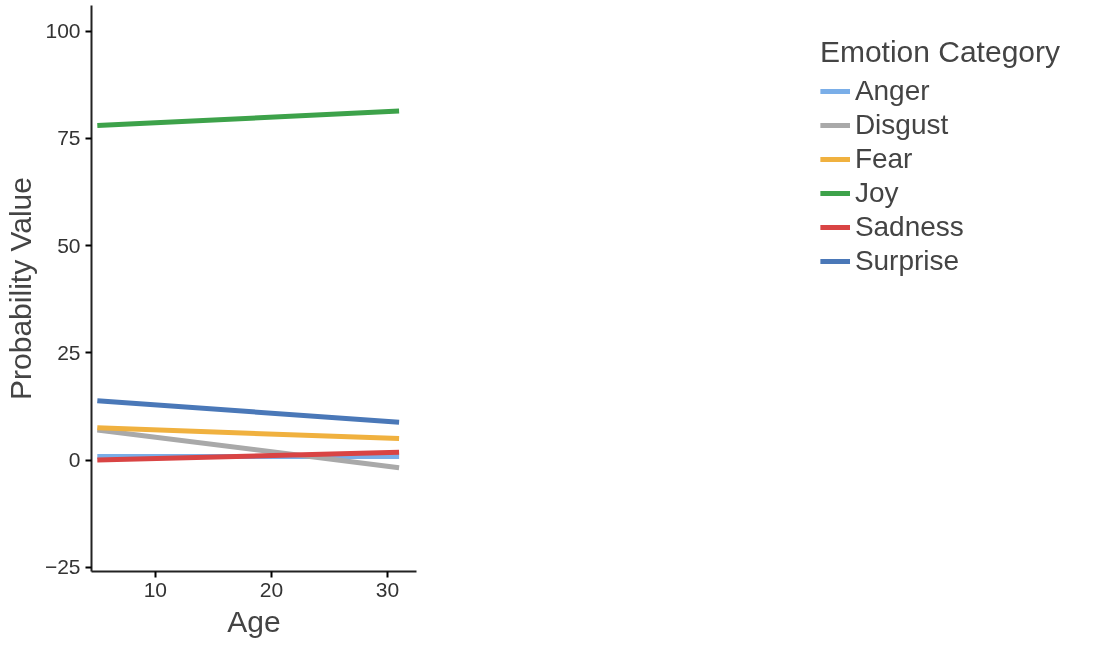  Describe the element at coordinates (69, 352) in the screenshot. I see `y-tick-label: 25` at that location.